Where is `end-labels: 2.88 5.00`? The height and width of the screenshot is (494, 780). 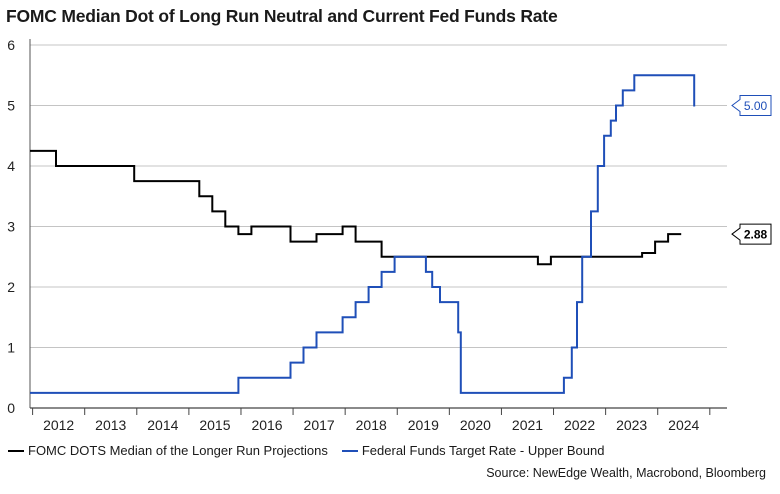 end-labels: 2.88 5.00 is located at coordinates (751, 170).